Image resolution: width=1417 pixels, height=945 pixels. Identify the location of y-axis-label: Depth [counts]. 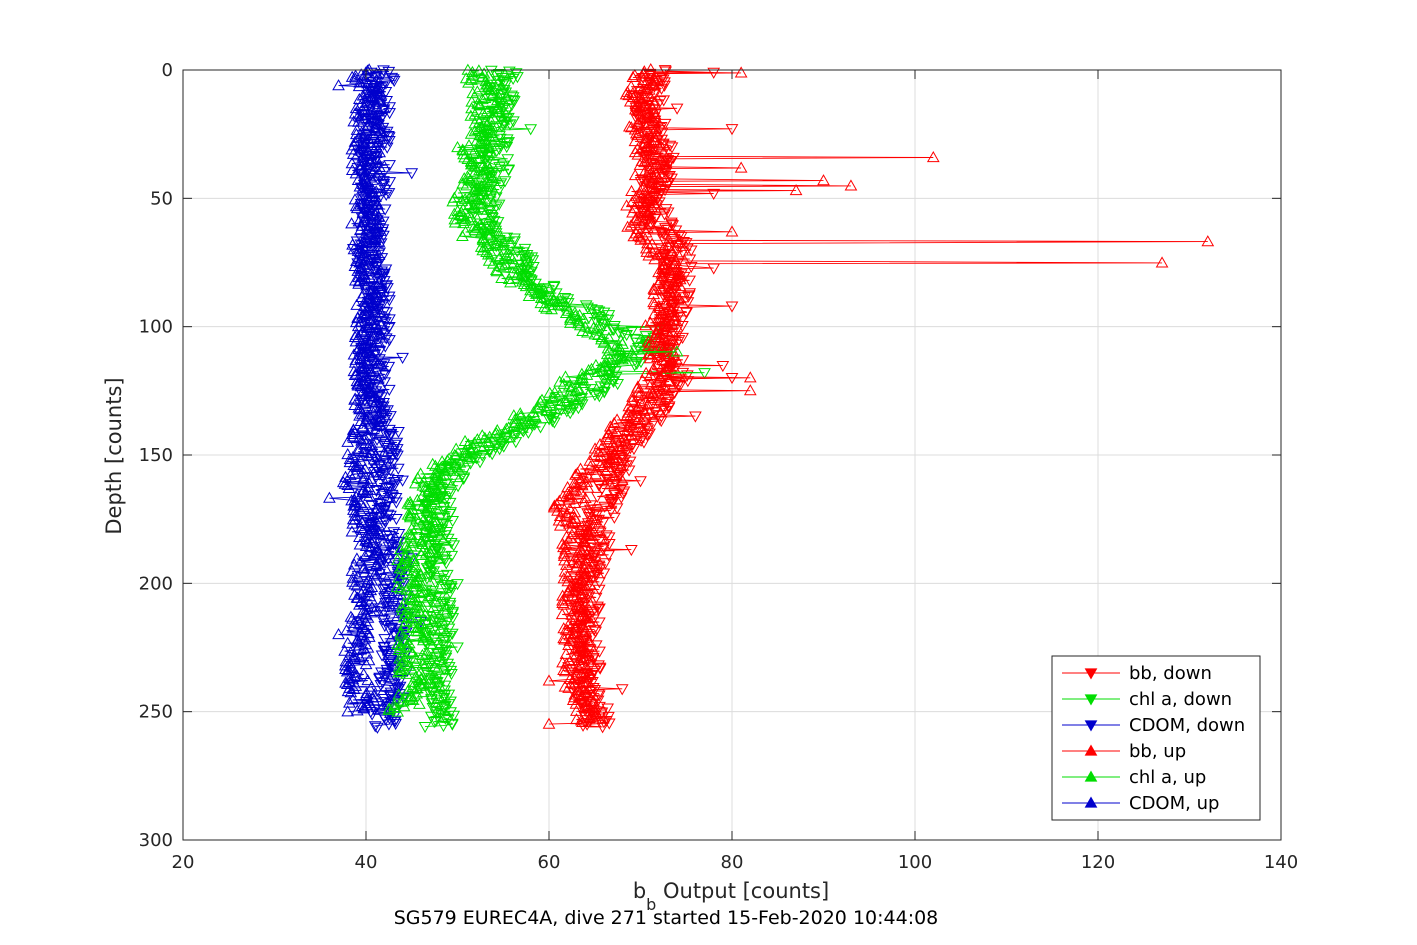
(114, 455).